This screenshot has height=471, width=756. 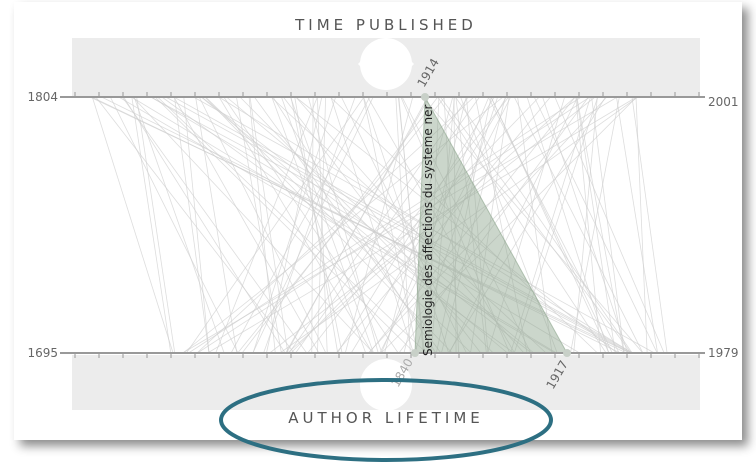 What do you see at coordinates (567, 353) in the screenshot?
I see `death-point` at bounding box center [567, 353].